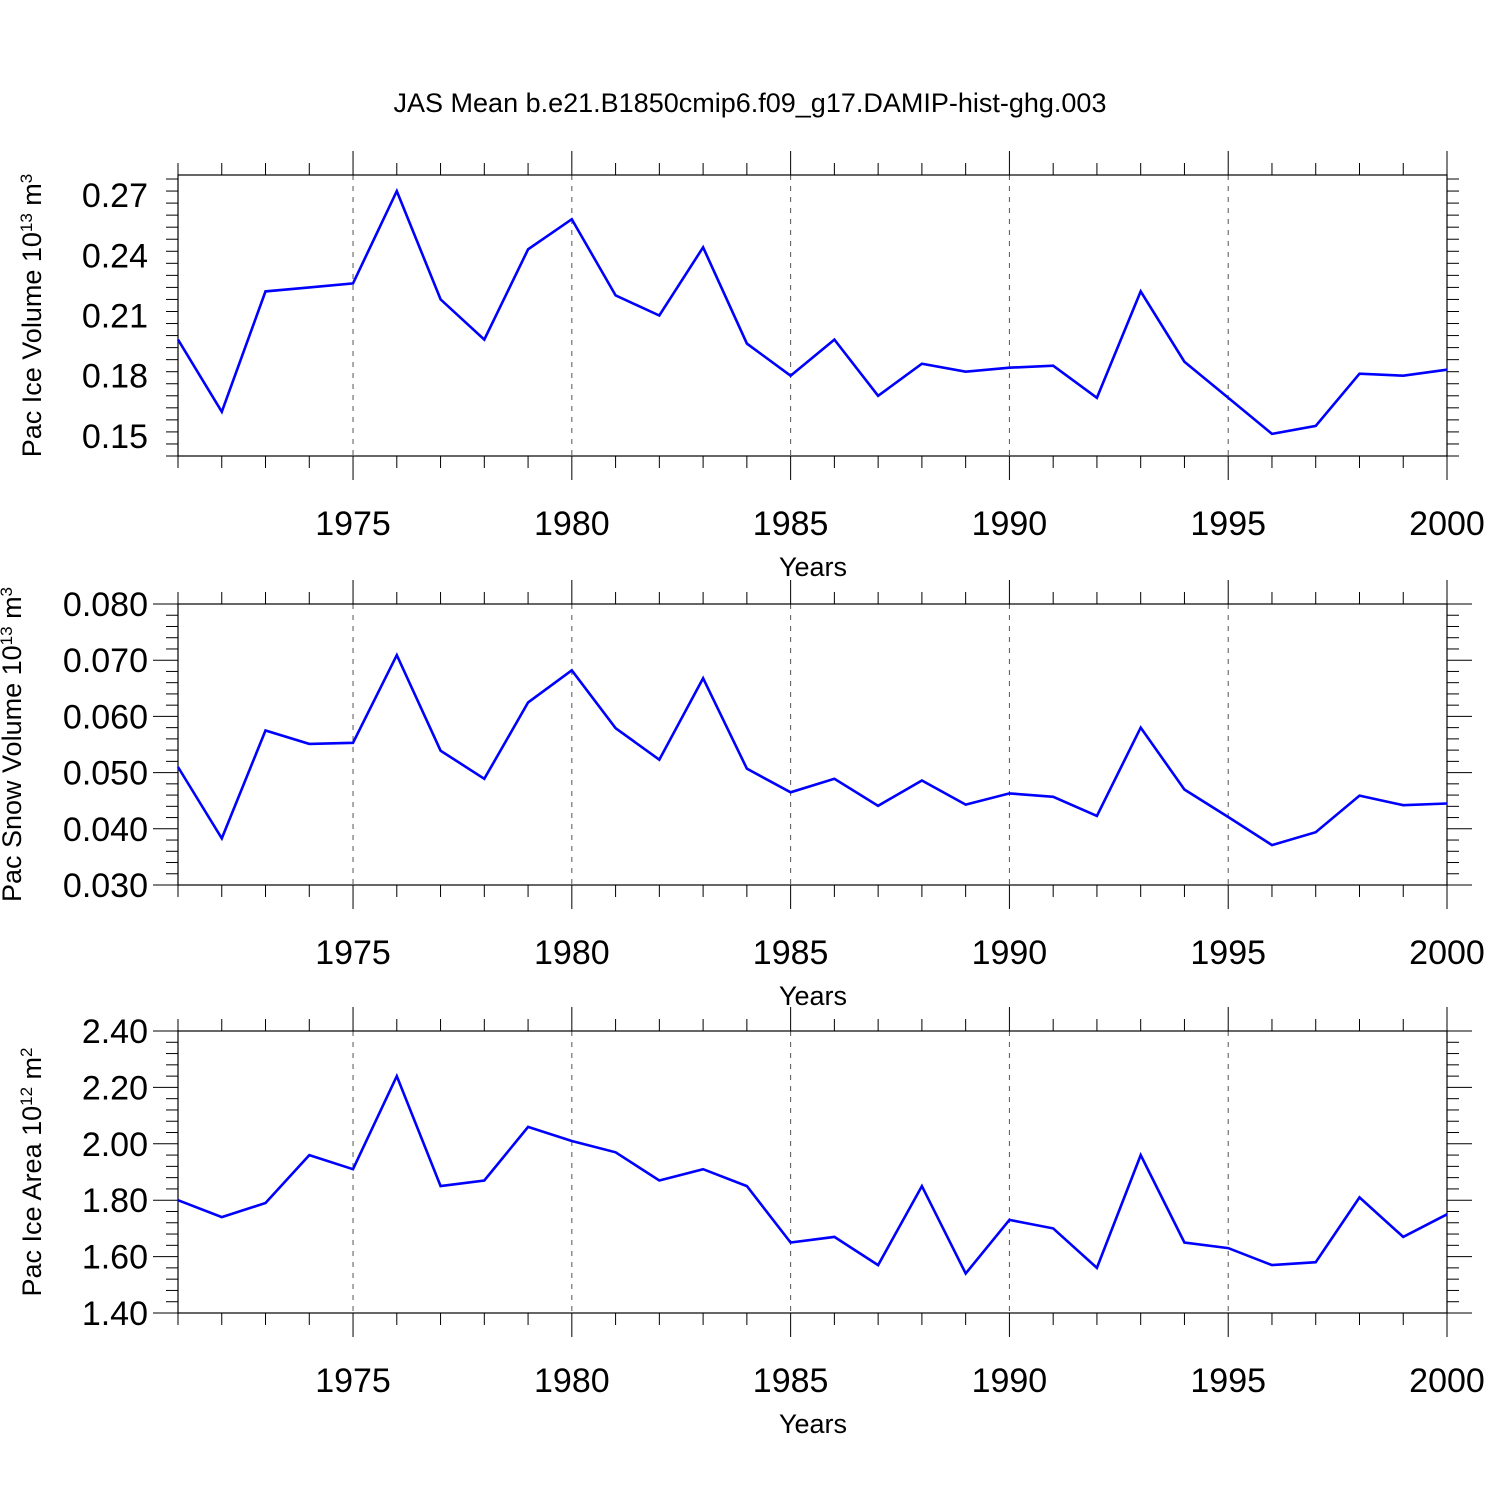  What do you see at coordinates (115, 256) in the screenshot?
I see `y-tick-label: 0.24` at bounding box center [115, 256].